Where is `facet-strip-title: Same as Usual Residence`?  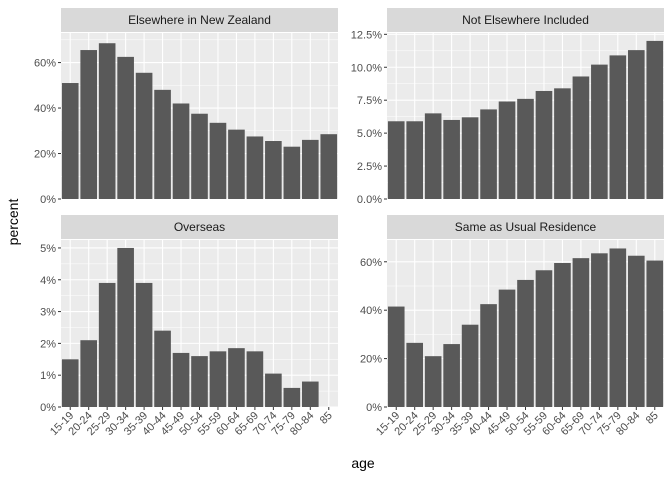
facet-strip-title: Same as Usual Residence is located at coordinates (526, 227).